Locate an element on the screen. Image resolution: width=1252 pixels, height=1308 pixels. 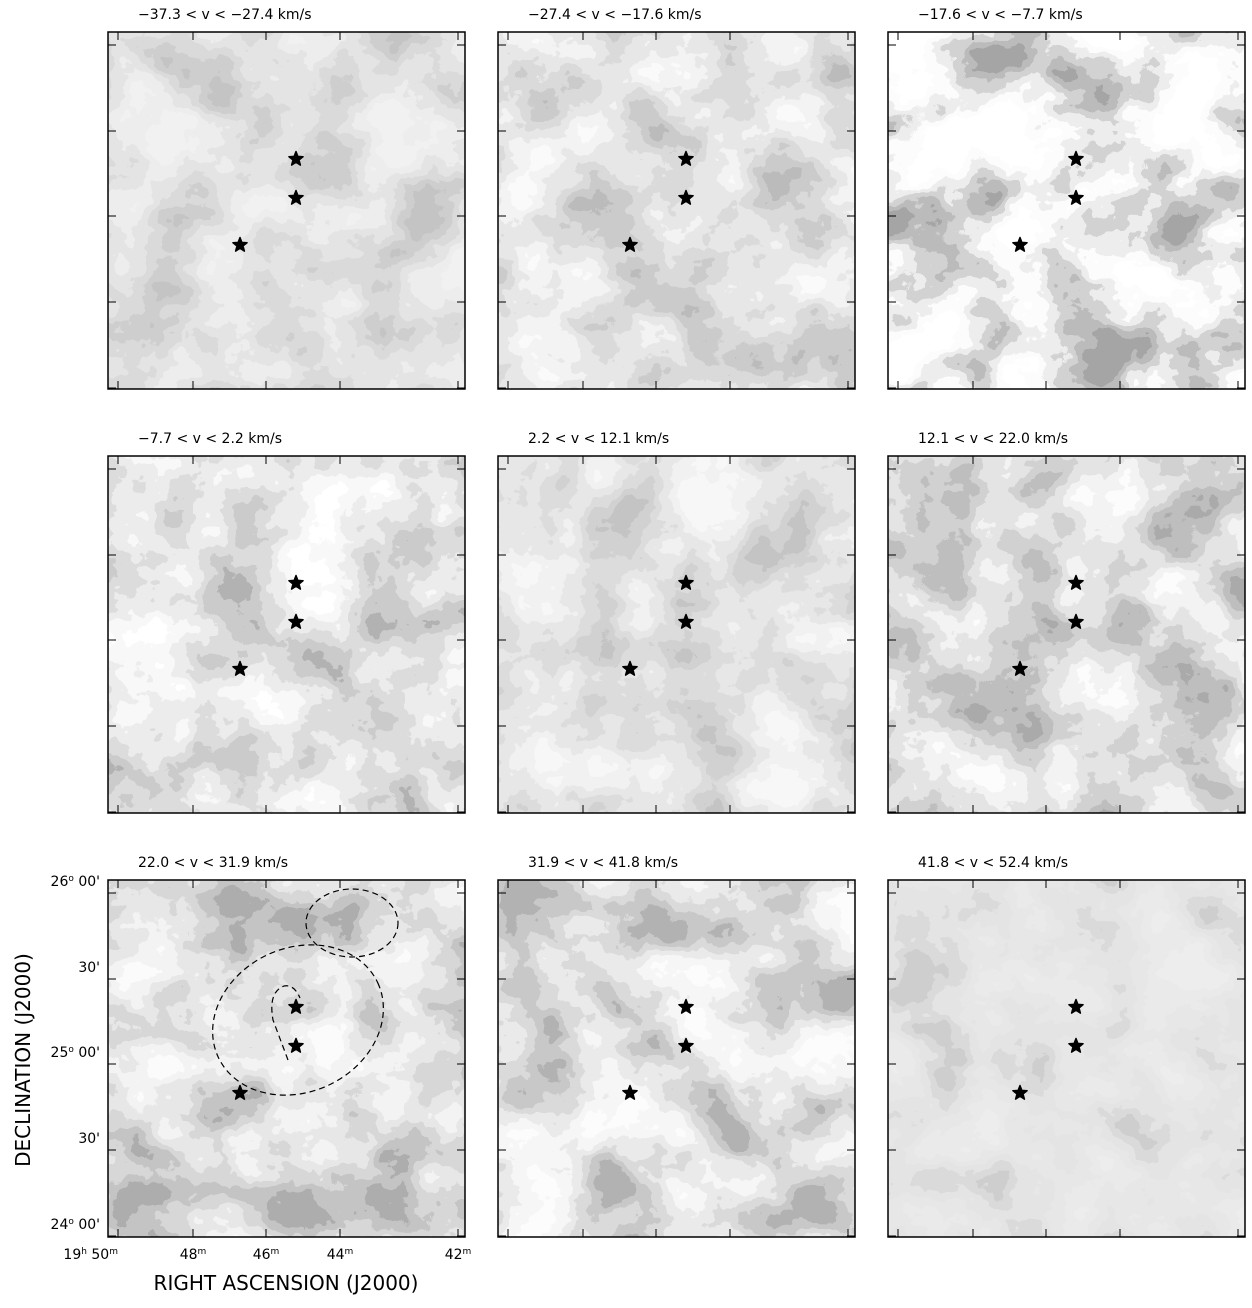
panel-title: −17.6 < v < −7.7 km/s is located at coordinates (1000, 15).